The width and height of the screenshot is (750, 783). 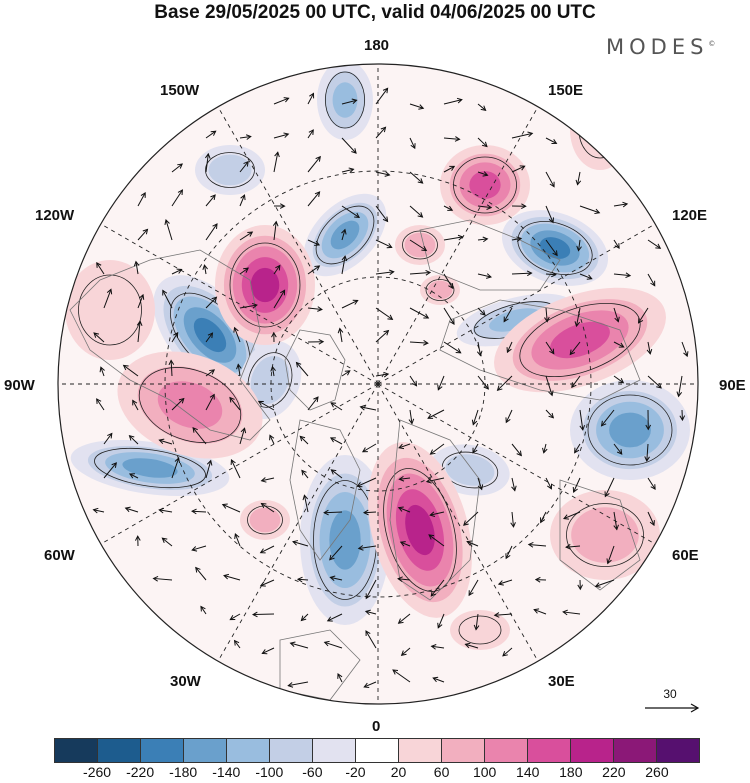 I want to click on vector-reference-value: 30, so click(x=670, y=694).